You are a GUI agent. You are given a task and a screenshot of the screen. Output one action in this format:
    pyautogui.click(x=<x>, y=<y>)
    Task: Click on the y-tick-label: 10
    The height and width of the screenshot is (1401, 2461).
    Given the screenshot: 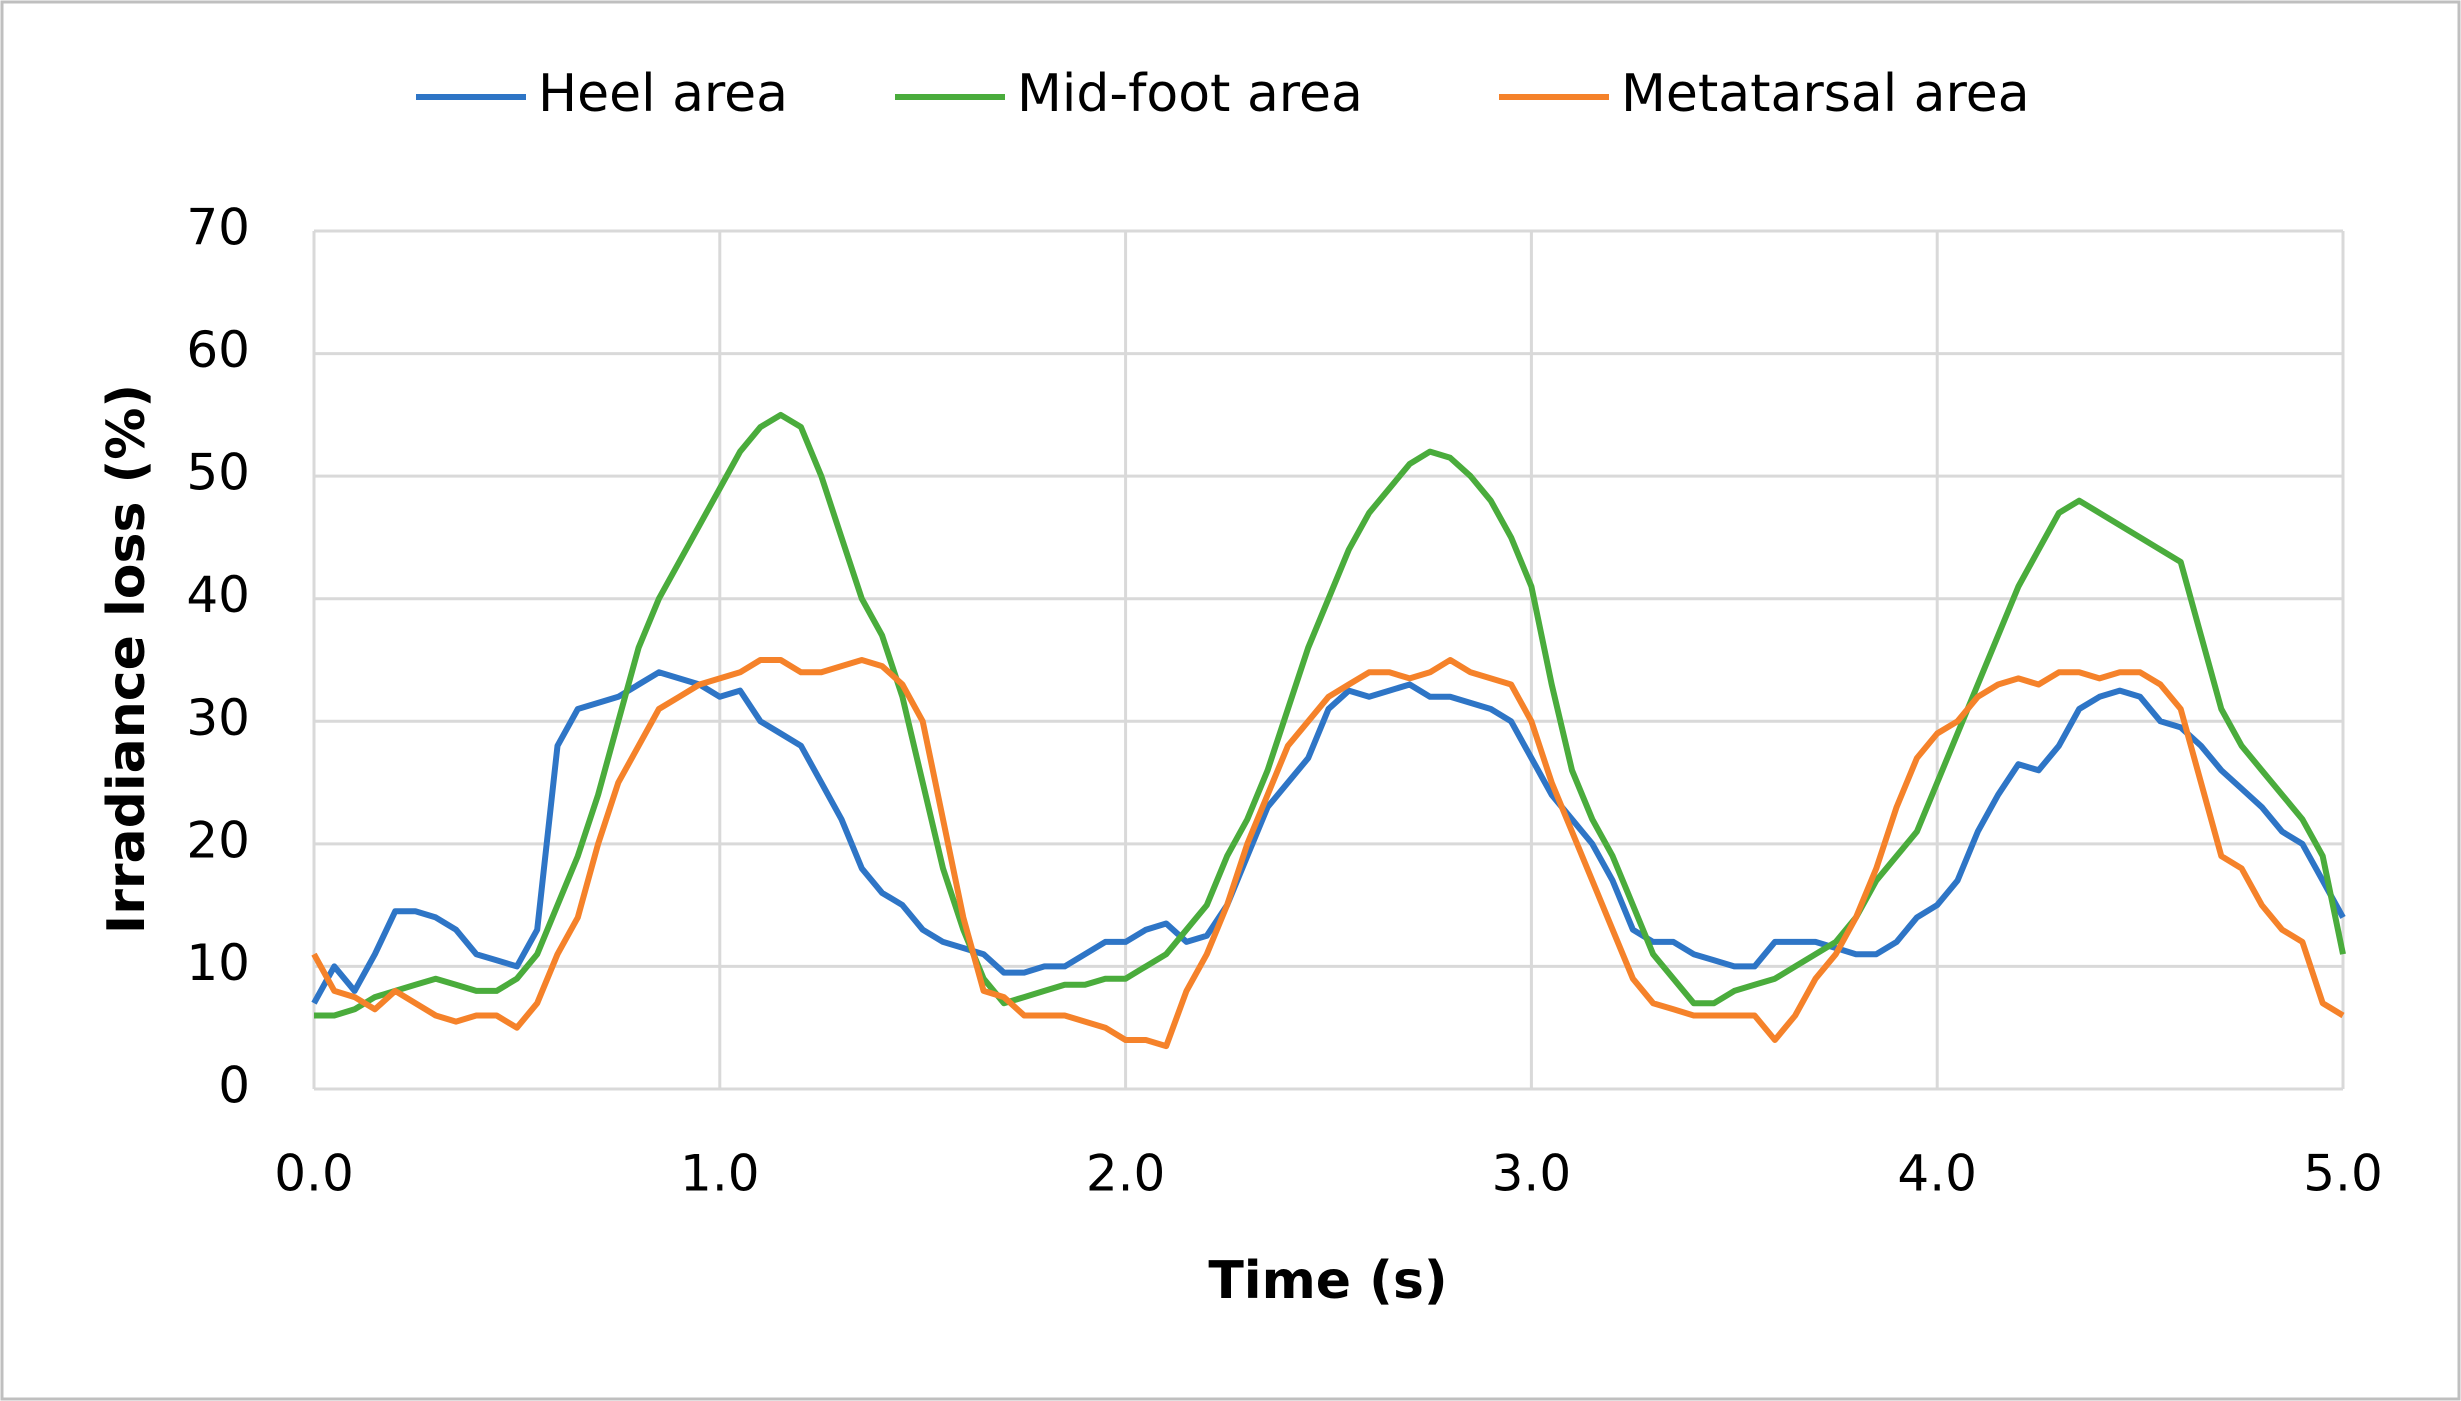 What is the action you would take?
    pyautogui.click(x=218, y=963)
    